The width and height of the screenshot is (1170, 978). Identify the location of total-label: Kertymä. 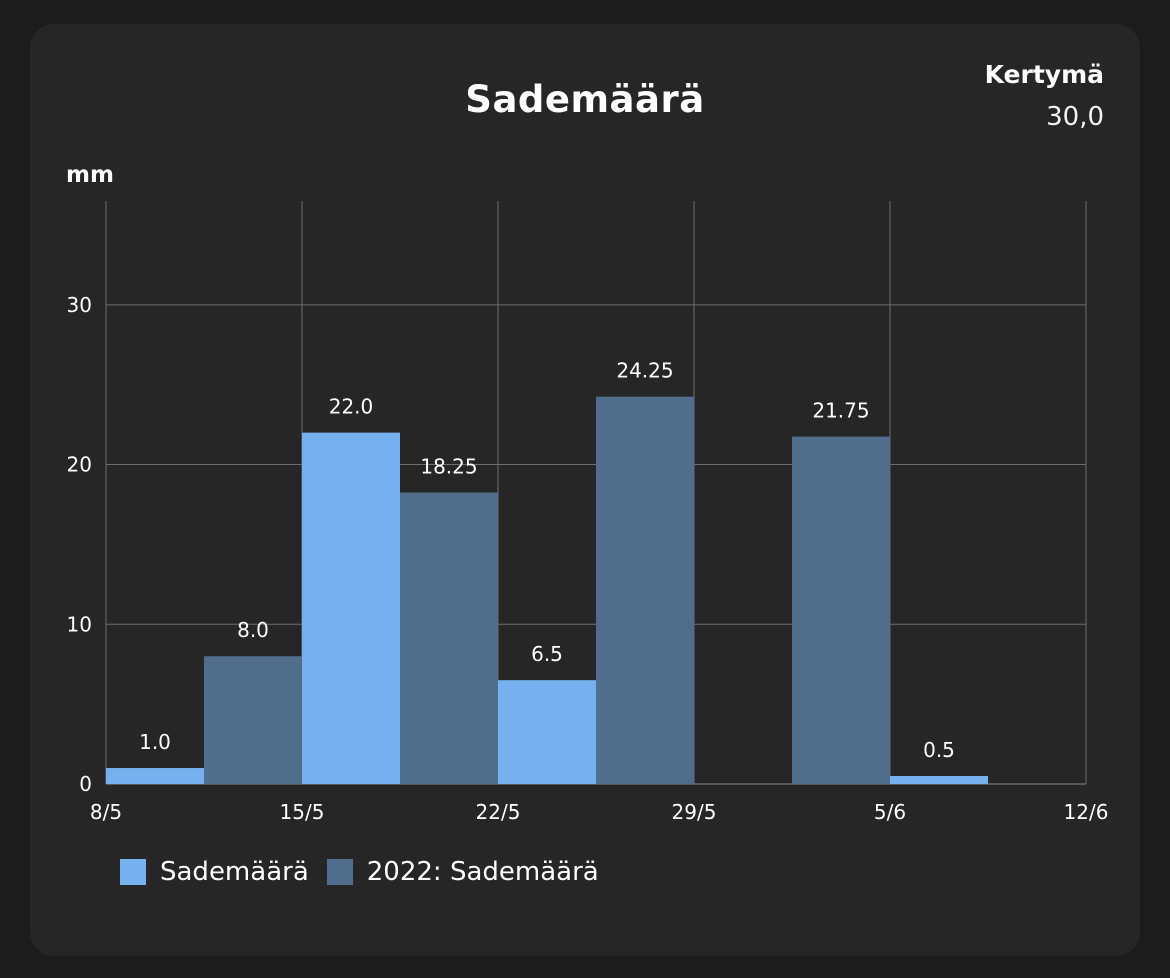
(1044, 74).